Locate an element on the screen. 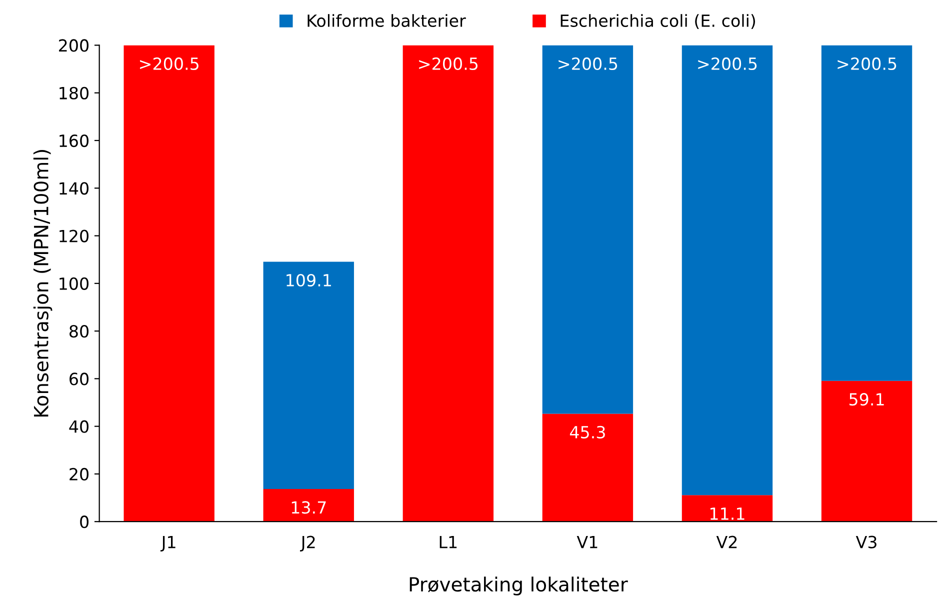 This screenshot has height=603, width=946. x-tick-label: J2 is located at coordinates (307, 544).